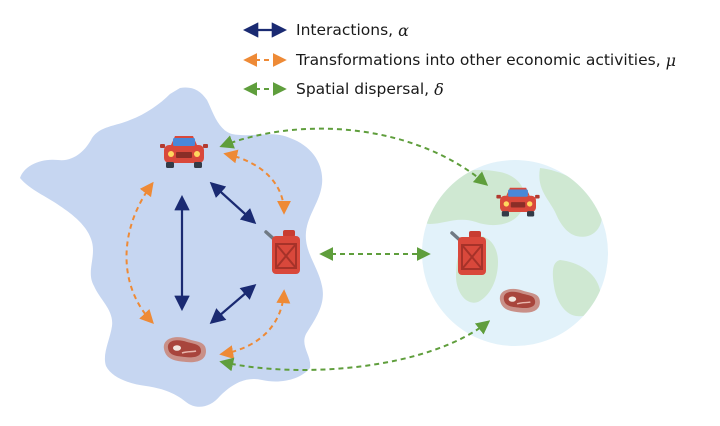  What do you see at coordinates (345, 30) in the screenshot?
I see `legend-label: Interactions,` at bounding box center [345, 30].